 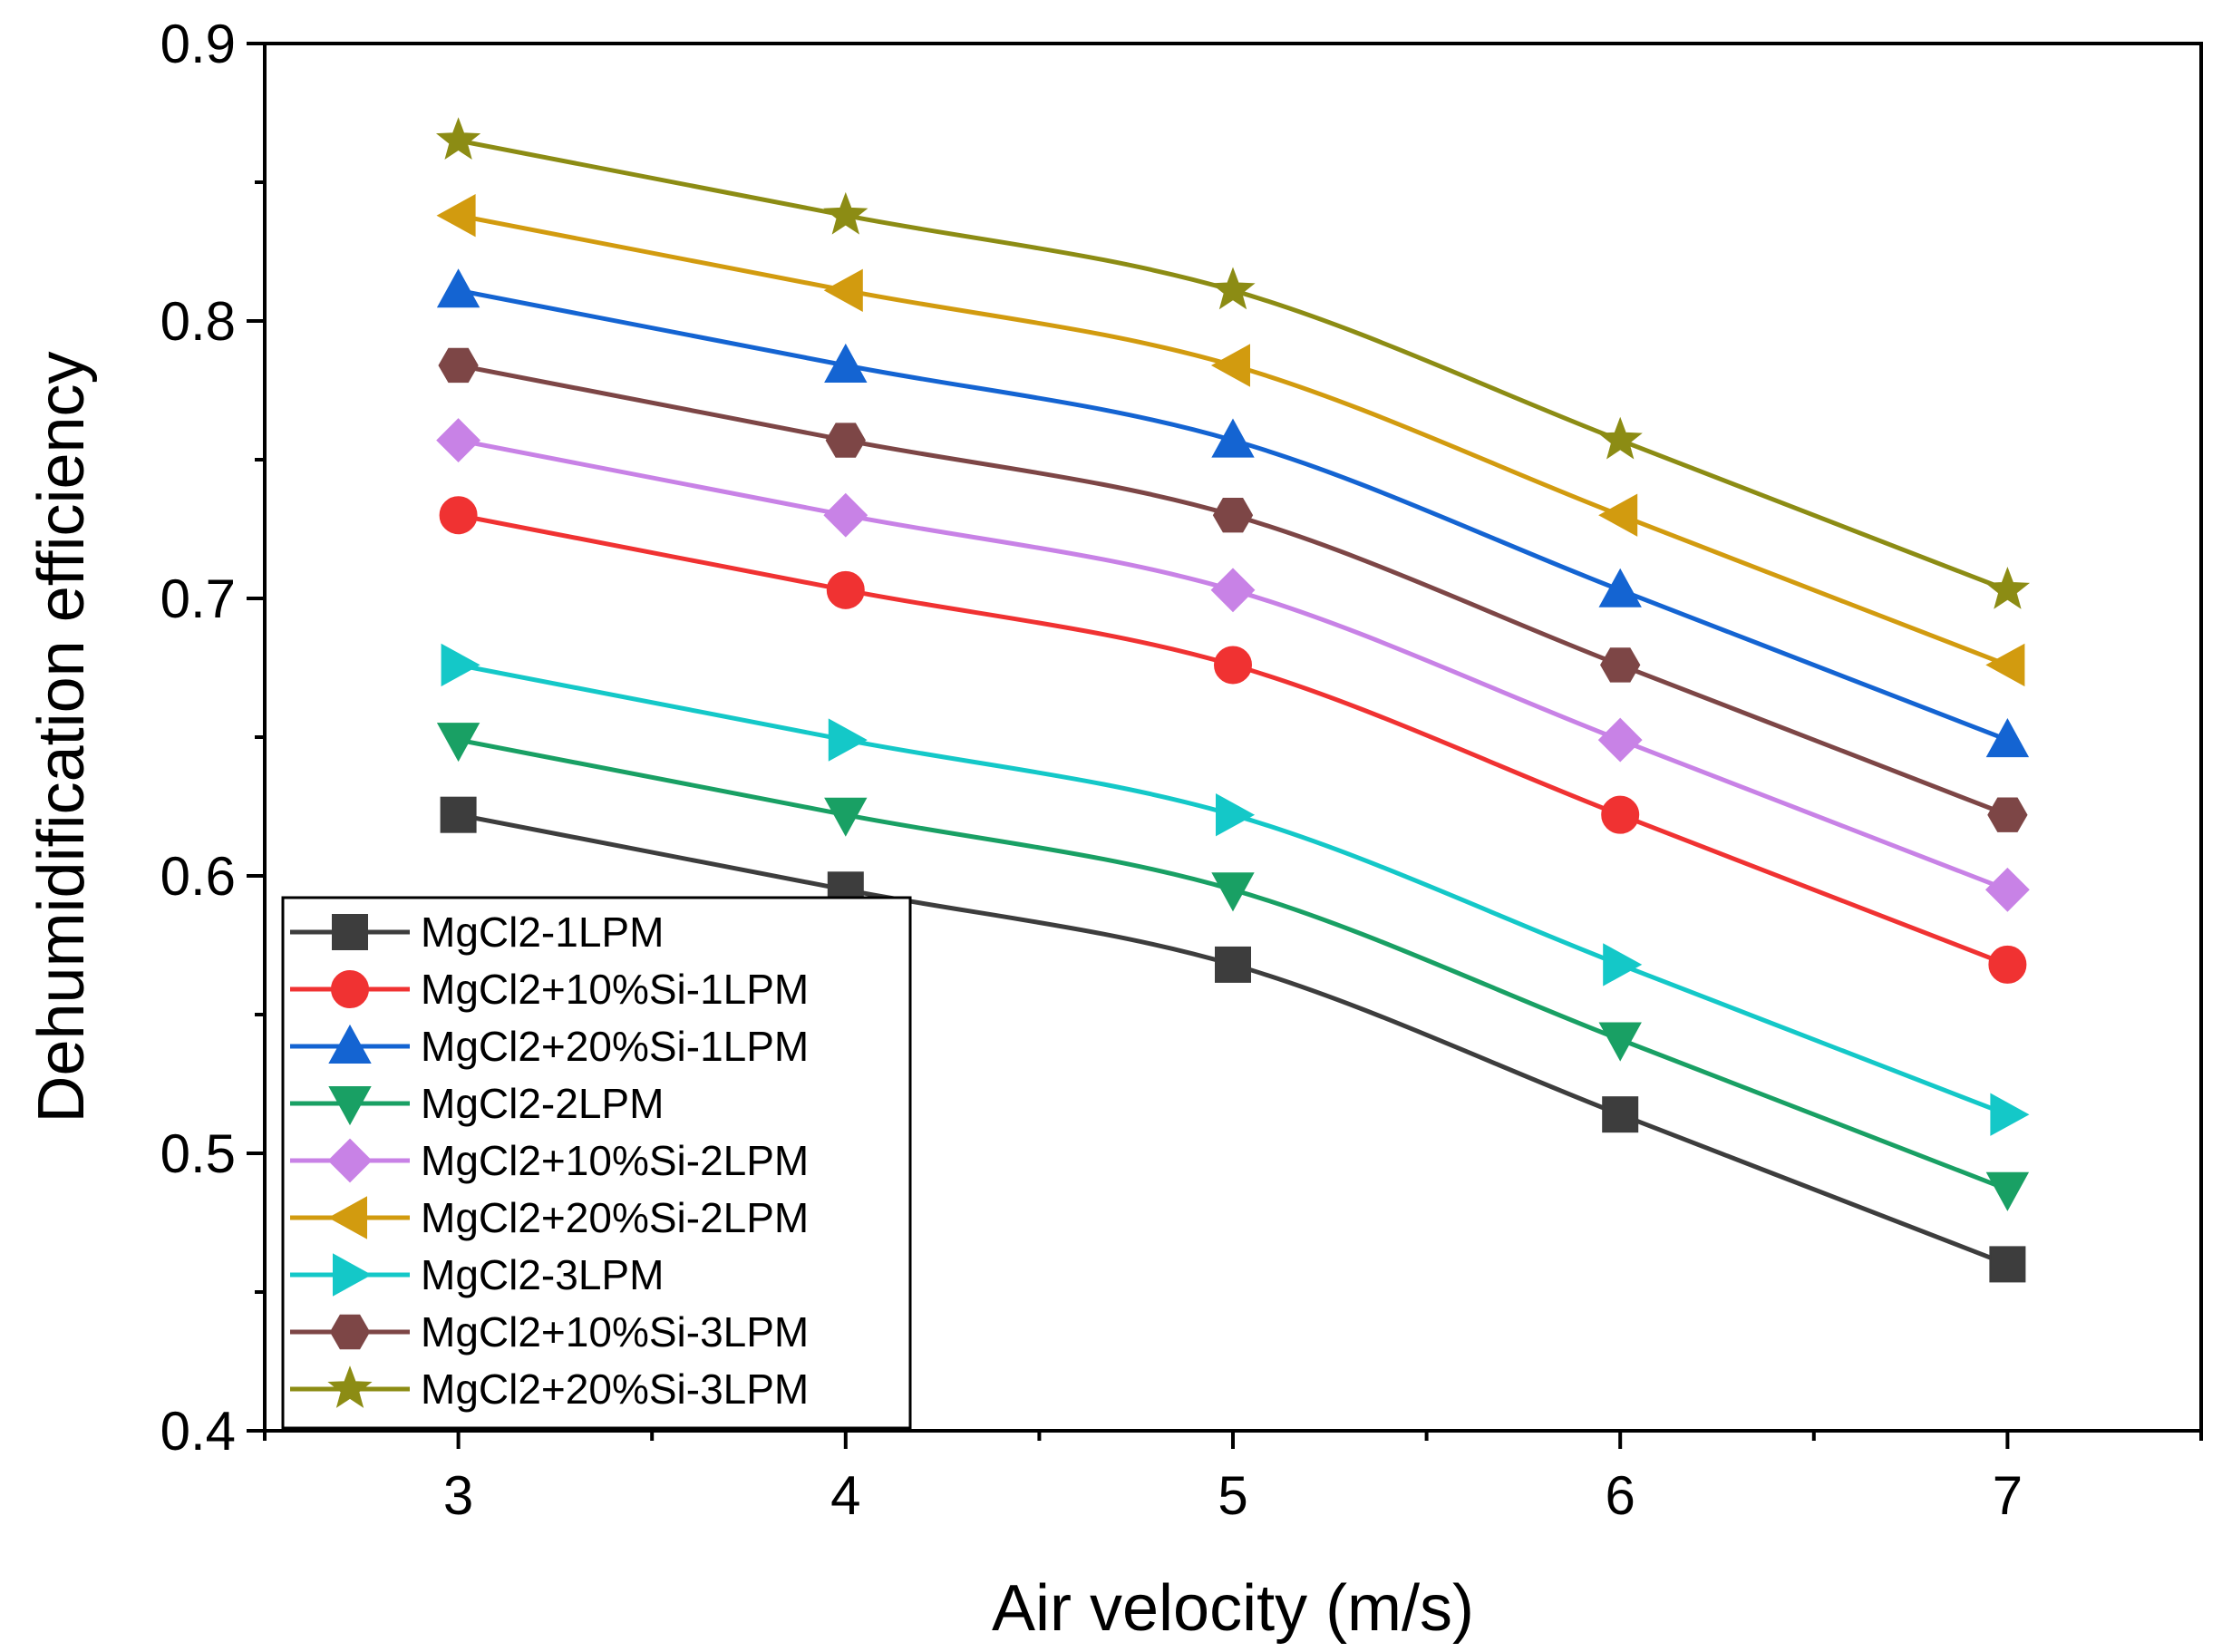 I want to click on x-tick-label: 6, so click(x=1620, y=1496).